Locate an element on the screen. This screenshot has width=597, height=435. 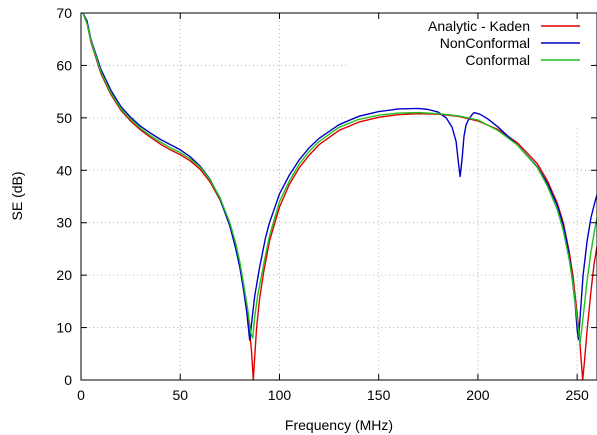
y-tick-label: 50 is located at coordinates (64, 118).